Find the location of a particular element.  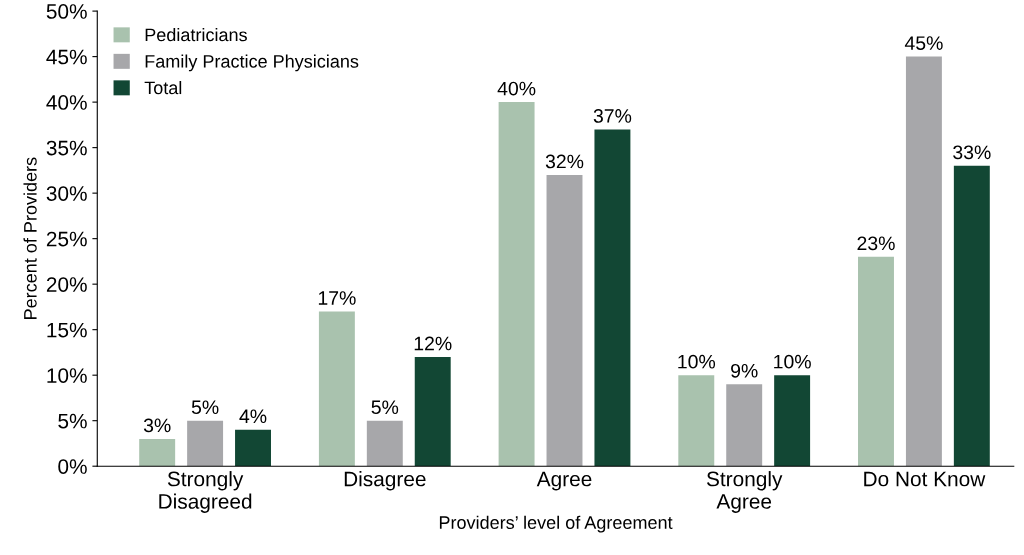

legend-label: Pediatricians is located at coordinates (196, 34).